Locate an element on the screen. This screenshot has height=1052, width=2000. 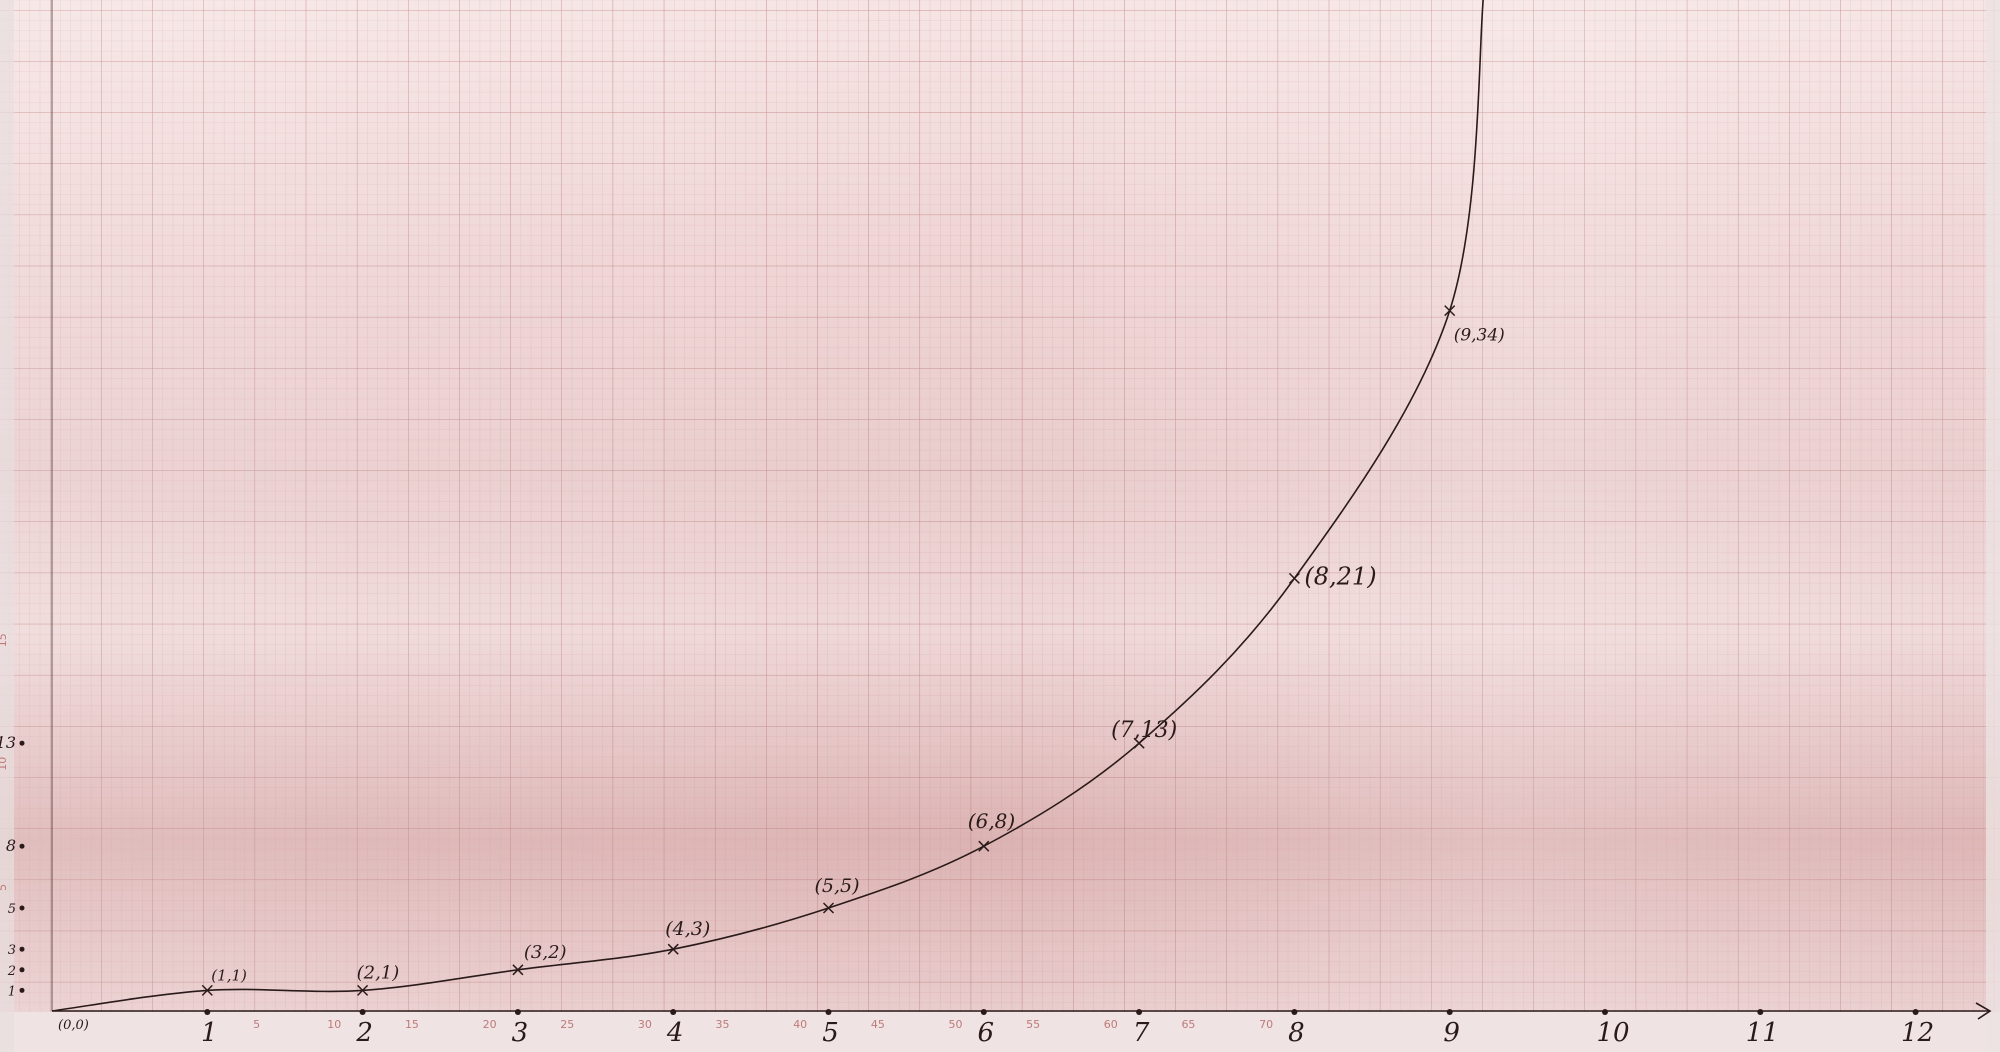
point-label: (1,1) is located at coordinates (229, 975).